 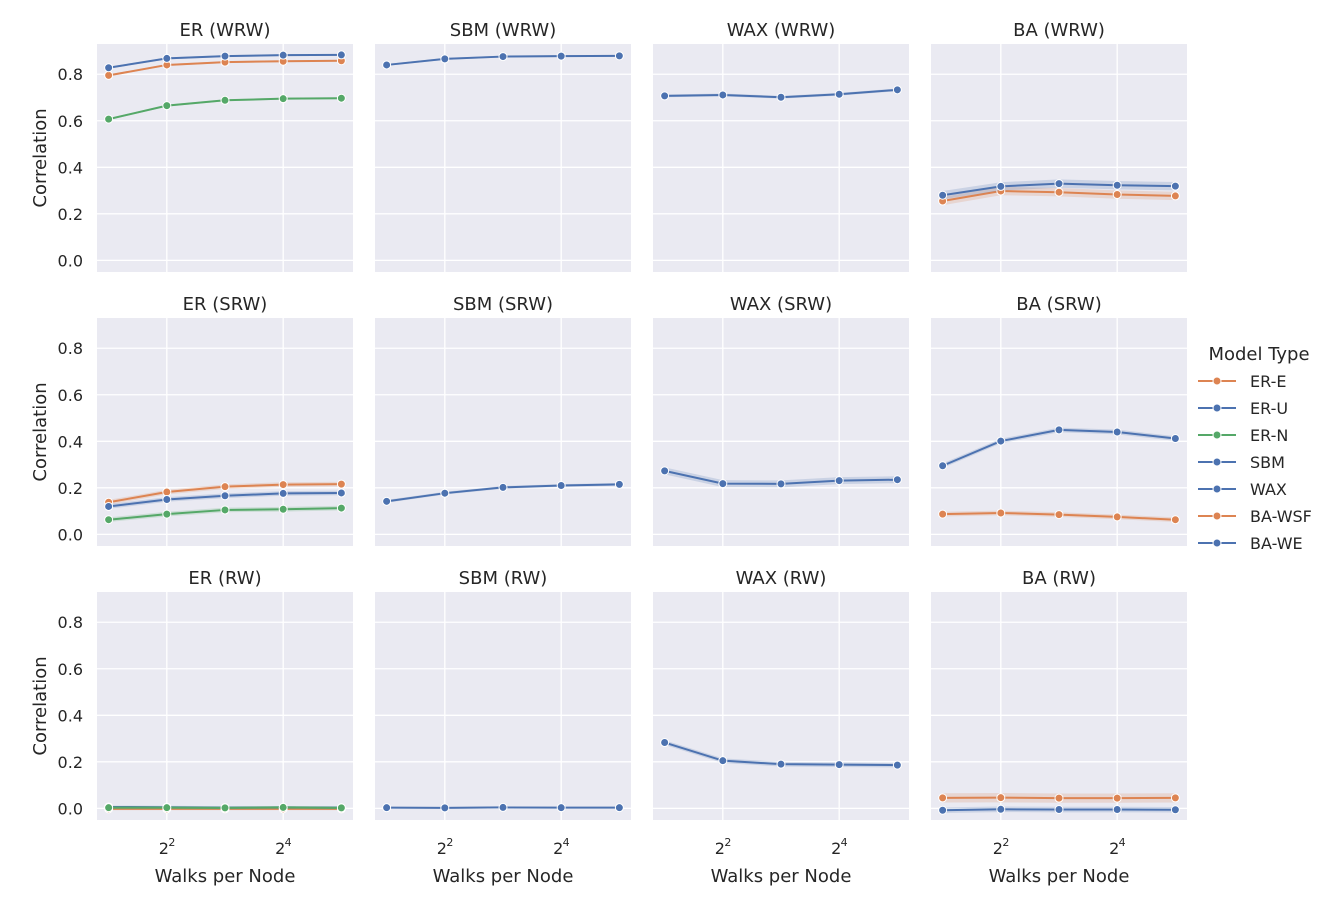 I want to click on series-WAX, so click(x=781, y=93).